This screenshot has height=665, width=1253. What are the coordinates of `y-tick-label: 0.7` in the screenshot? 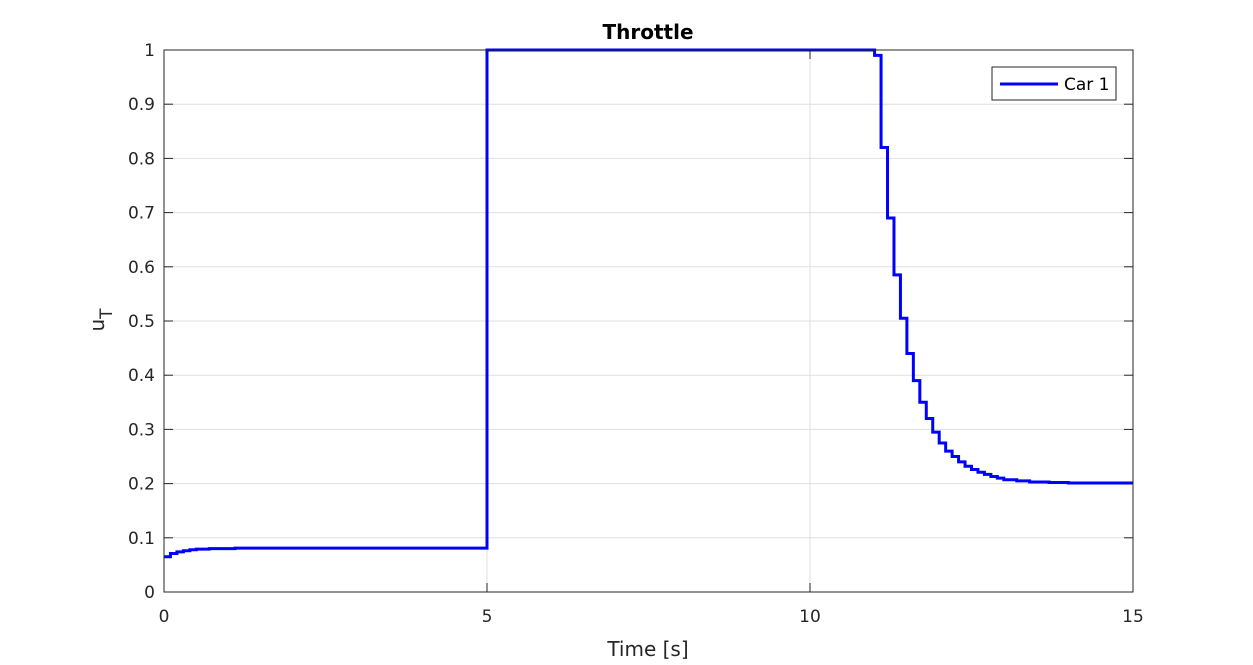 It's located at (141, 214).